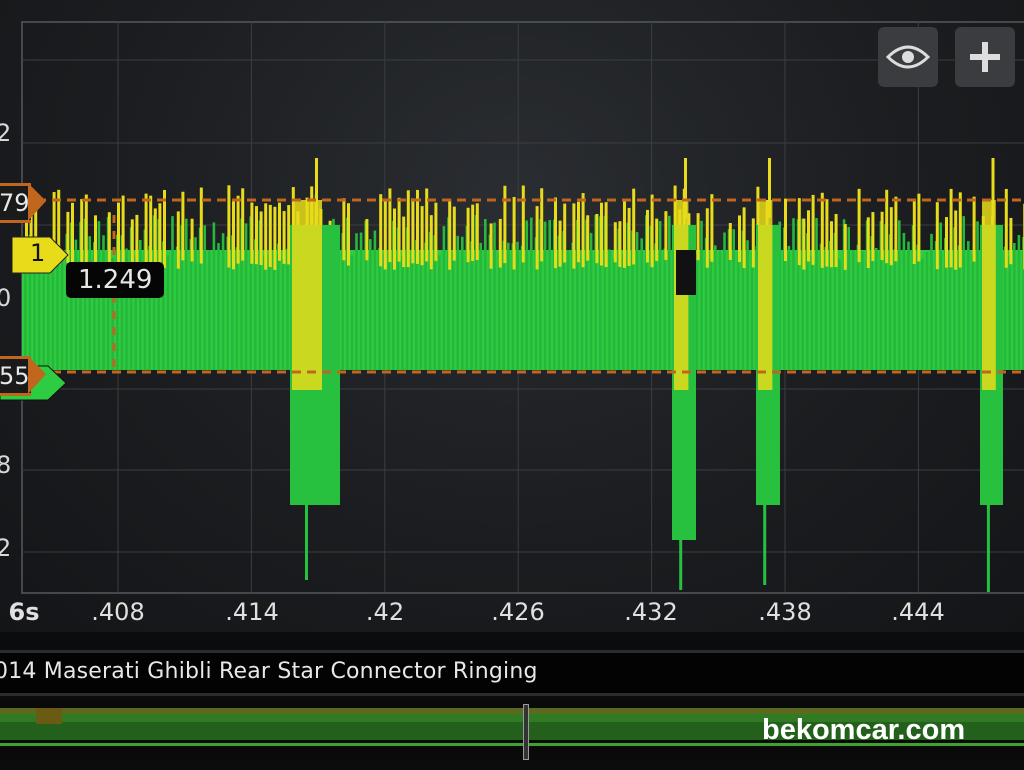 This screenshot has width=1024, height=770. I want to click on y-label: 2, so click(6, 548).